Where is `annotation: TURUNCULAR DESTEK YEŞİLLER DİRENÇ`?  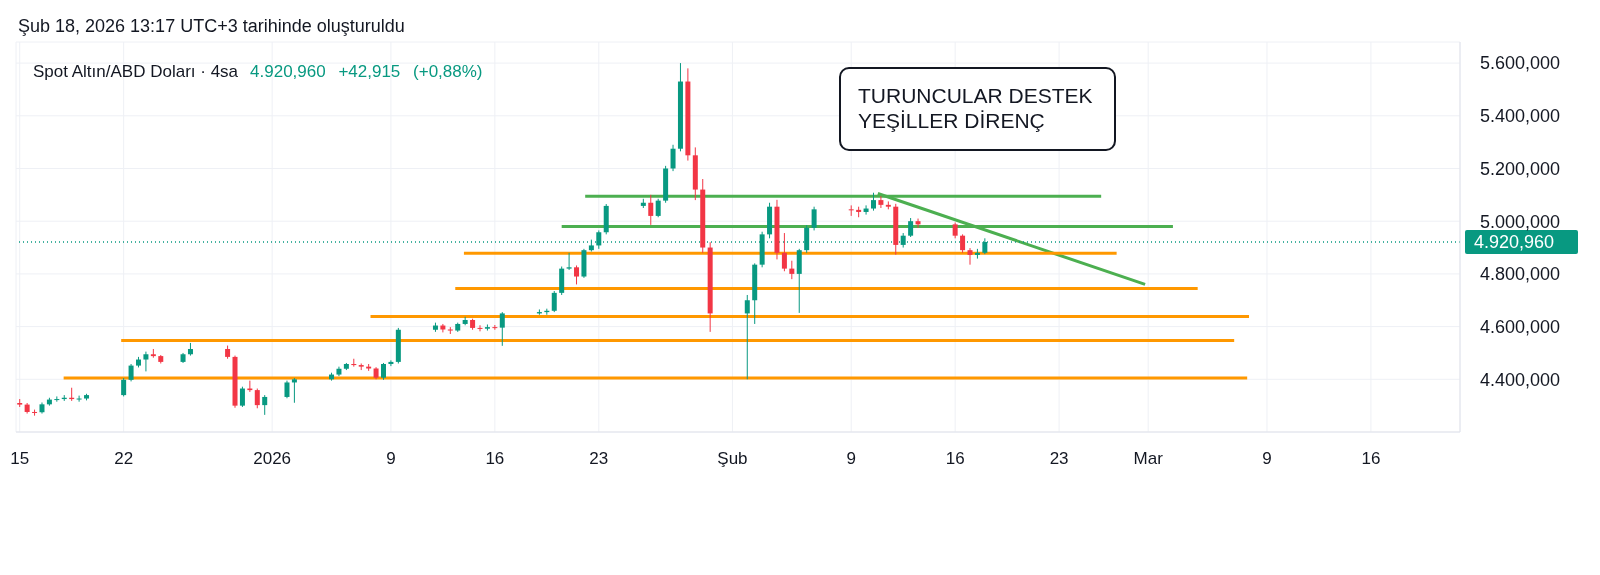
annotation: TURUNCULAR DESTEK YEŞİLLER DİRENÇ is located at coordinates (976, 108).